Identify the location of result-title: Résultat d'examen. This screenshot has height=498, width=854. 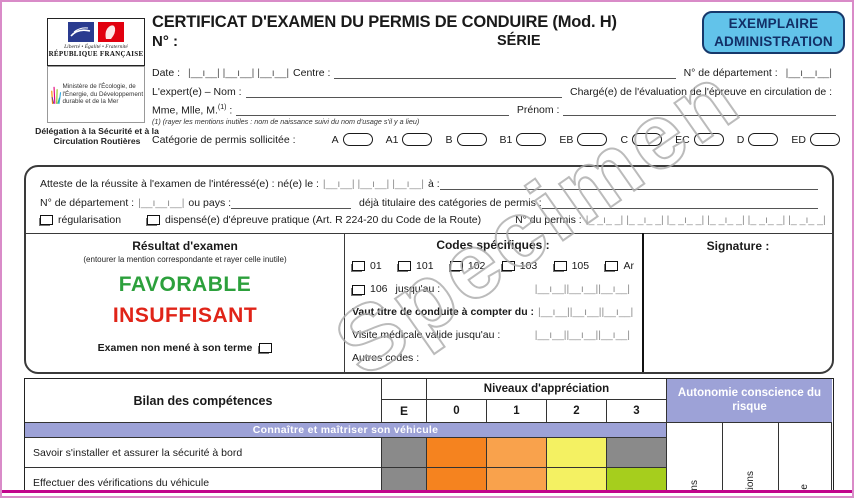
(185, 246).